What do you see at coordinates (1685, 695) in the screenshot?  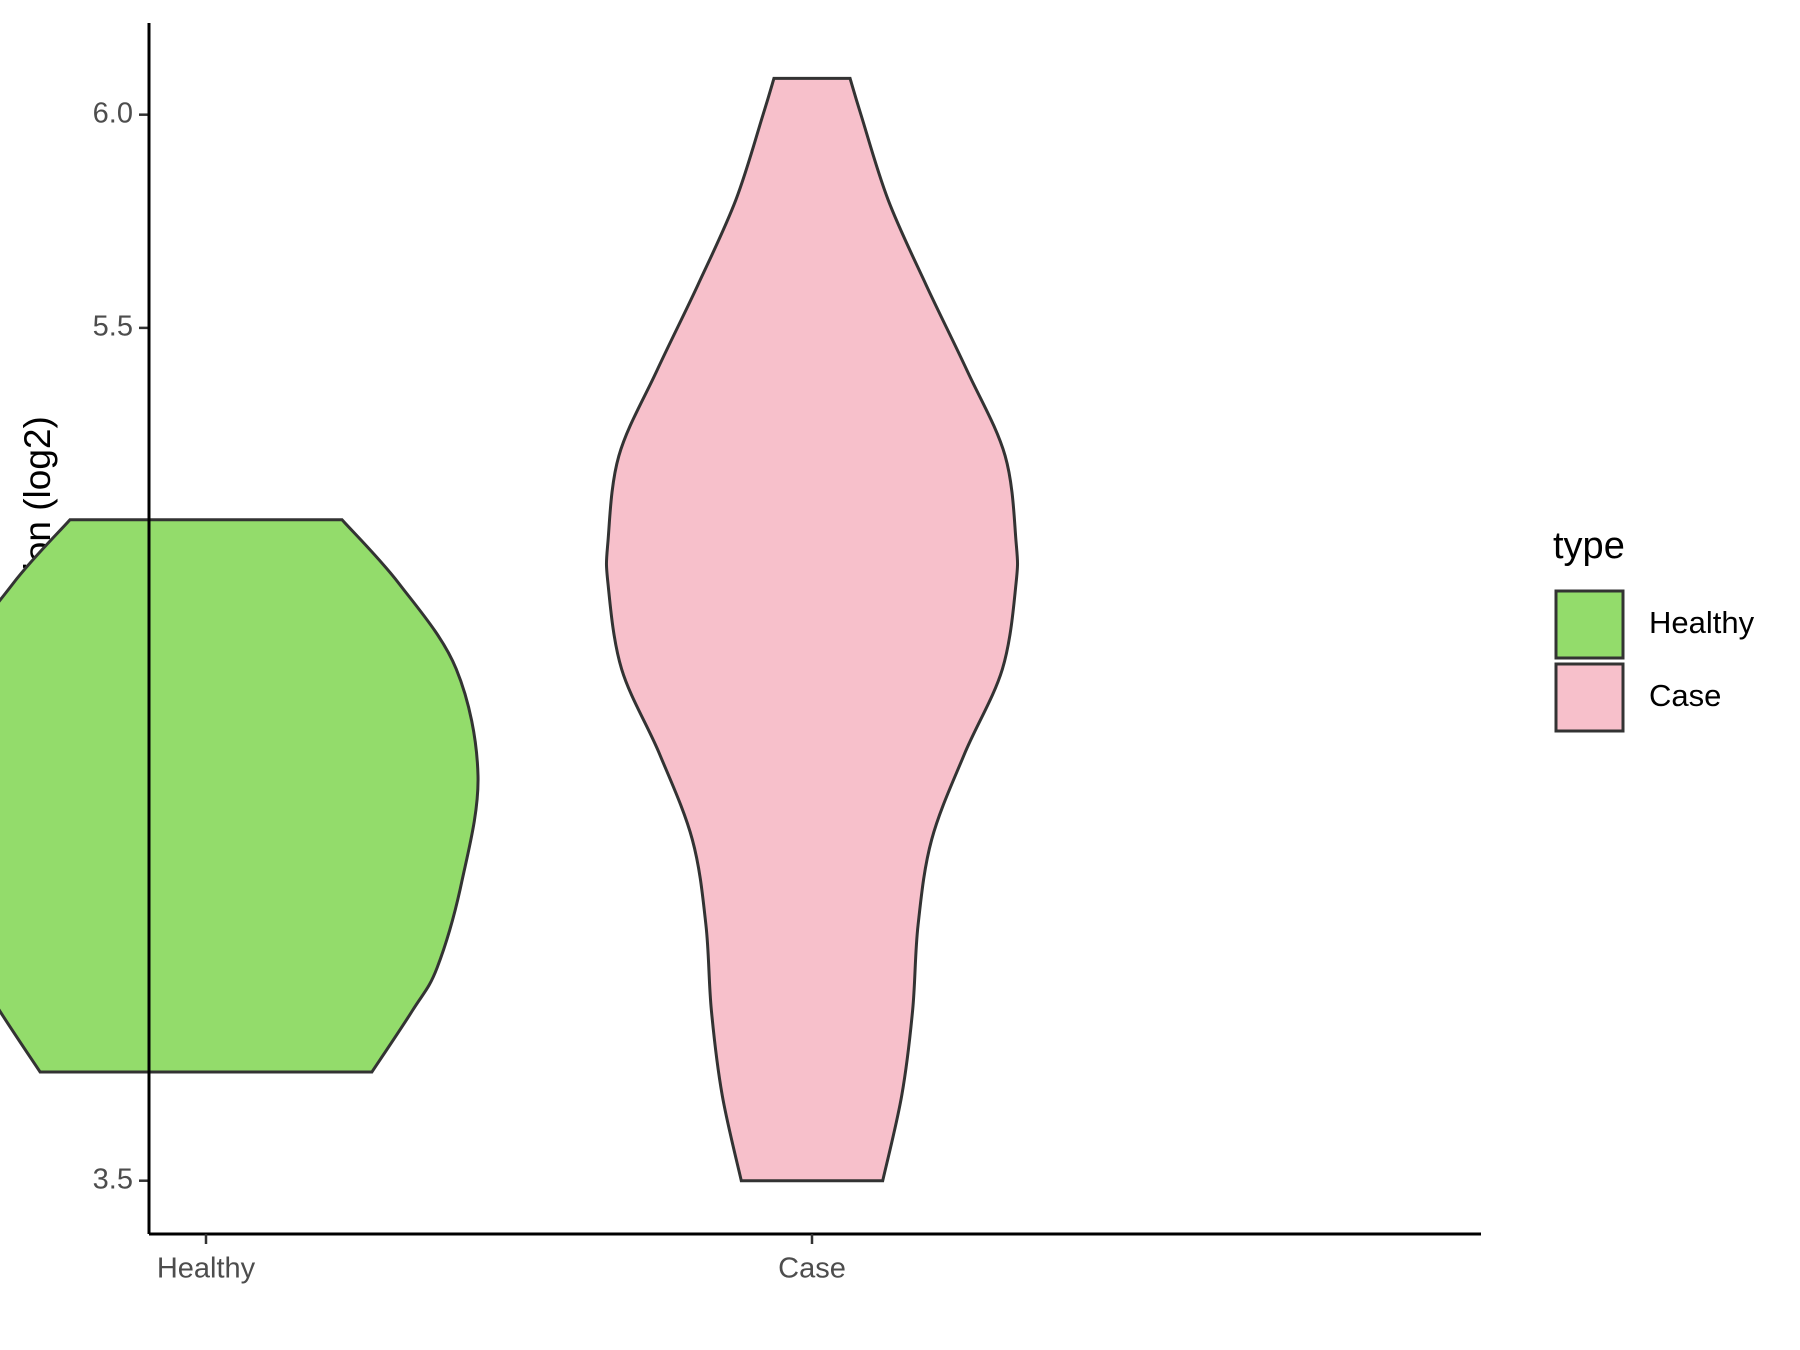 I see `legend-label: Case` at bounding box center [1685, 695].